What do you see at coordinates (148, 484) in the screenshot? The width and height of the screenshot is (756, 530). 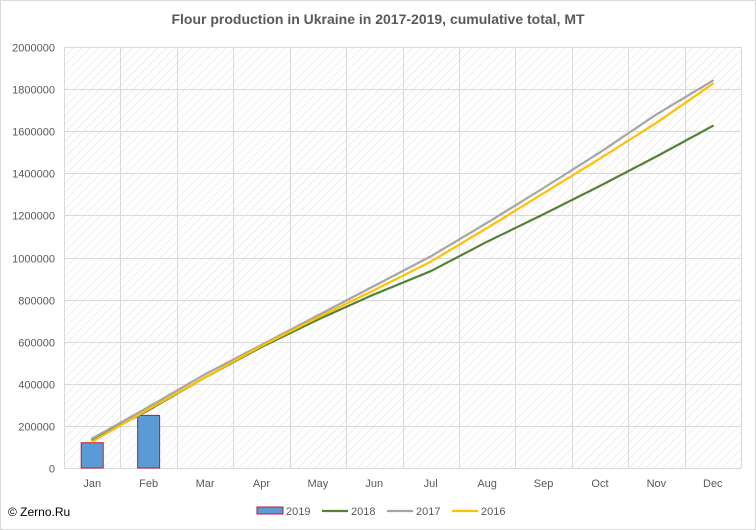 I see `x-tick-label: Feb` at bounding box center [148, 484].